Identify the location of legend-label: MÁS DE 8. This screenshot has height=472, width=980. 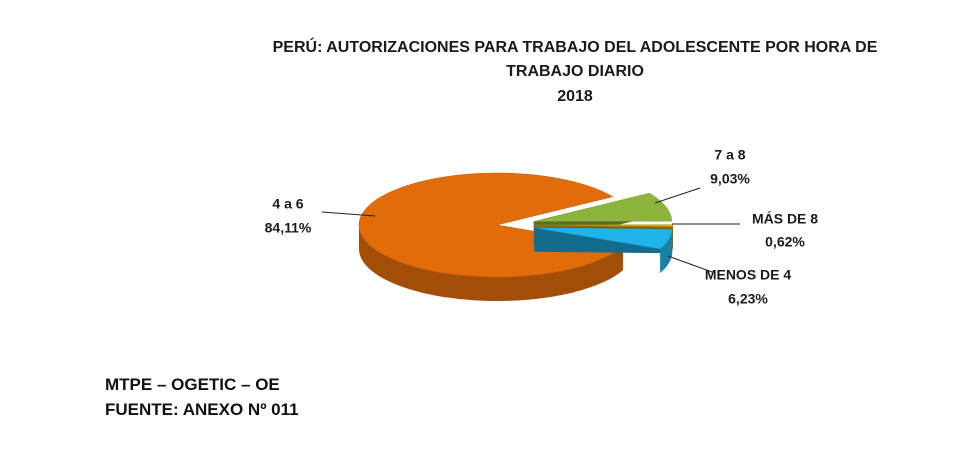
(785, 219).